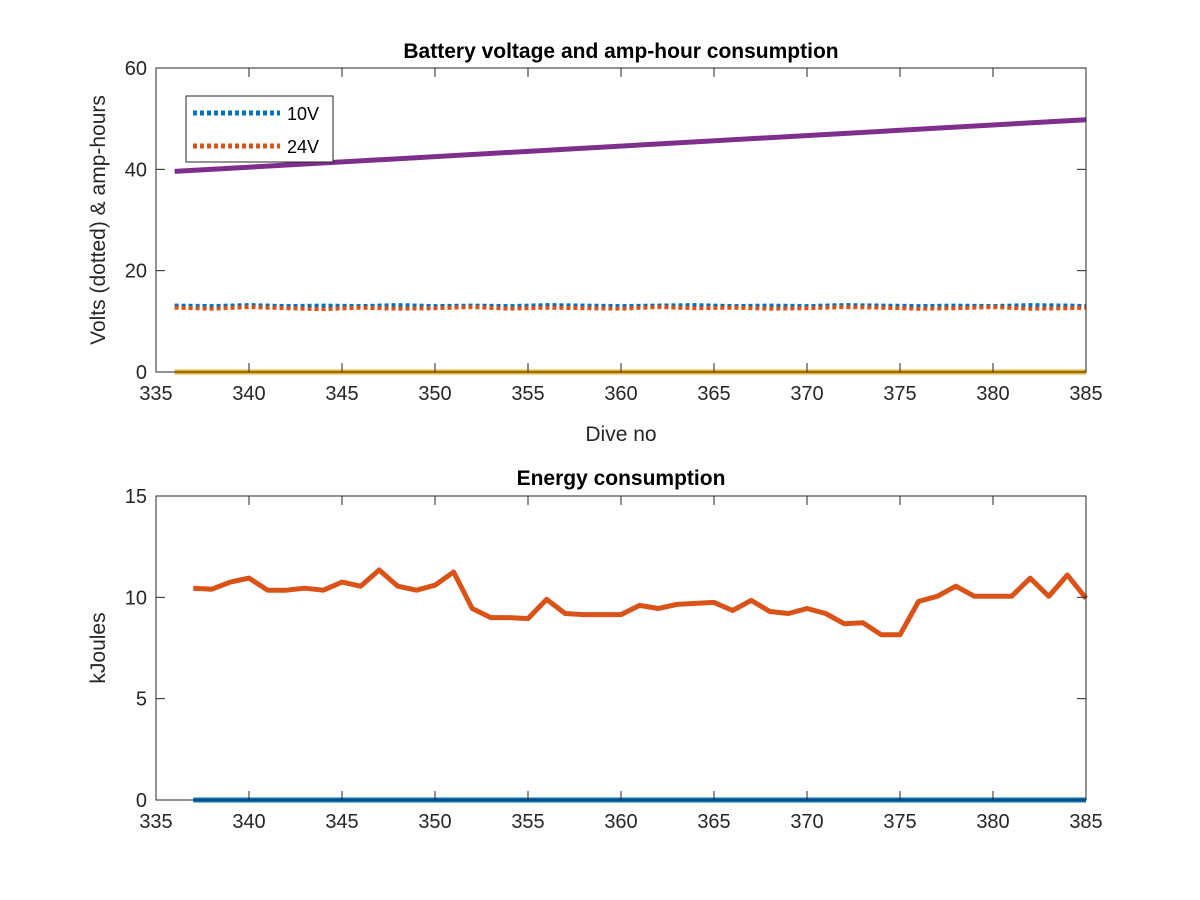 This screenshot has height=900, width=1200. I want to click on legend-entry-24v: 24V, so click(303, 147).